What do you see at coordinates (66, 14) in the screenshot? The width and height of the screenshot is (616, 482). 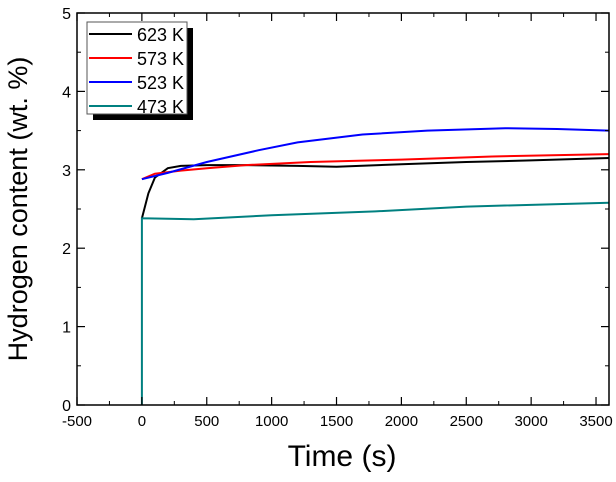 I see `y-tick-label: 5` at bounding box center [66, 14].